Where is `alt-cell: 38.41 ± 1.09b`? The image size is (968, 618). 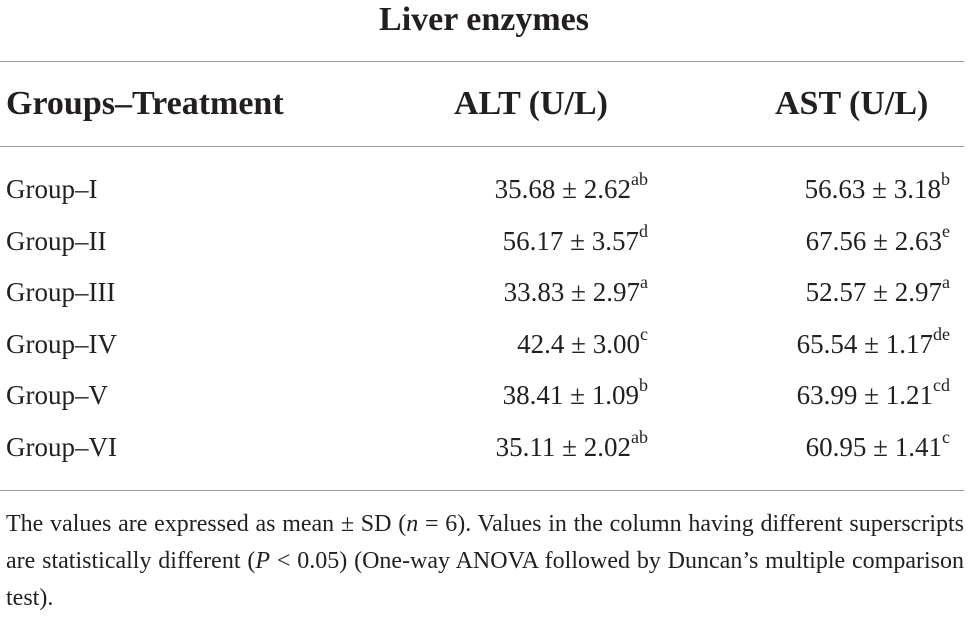
alt-cell: 38.41 ± 1.09b is located at coordinates (548, 396).